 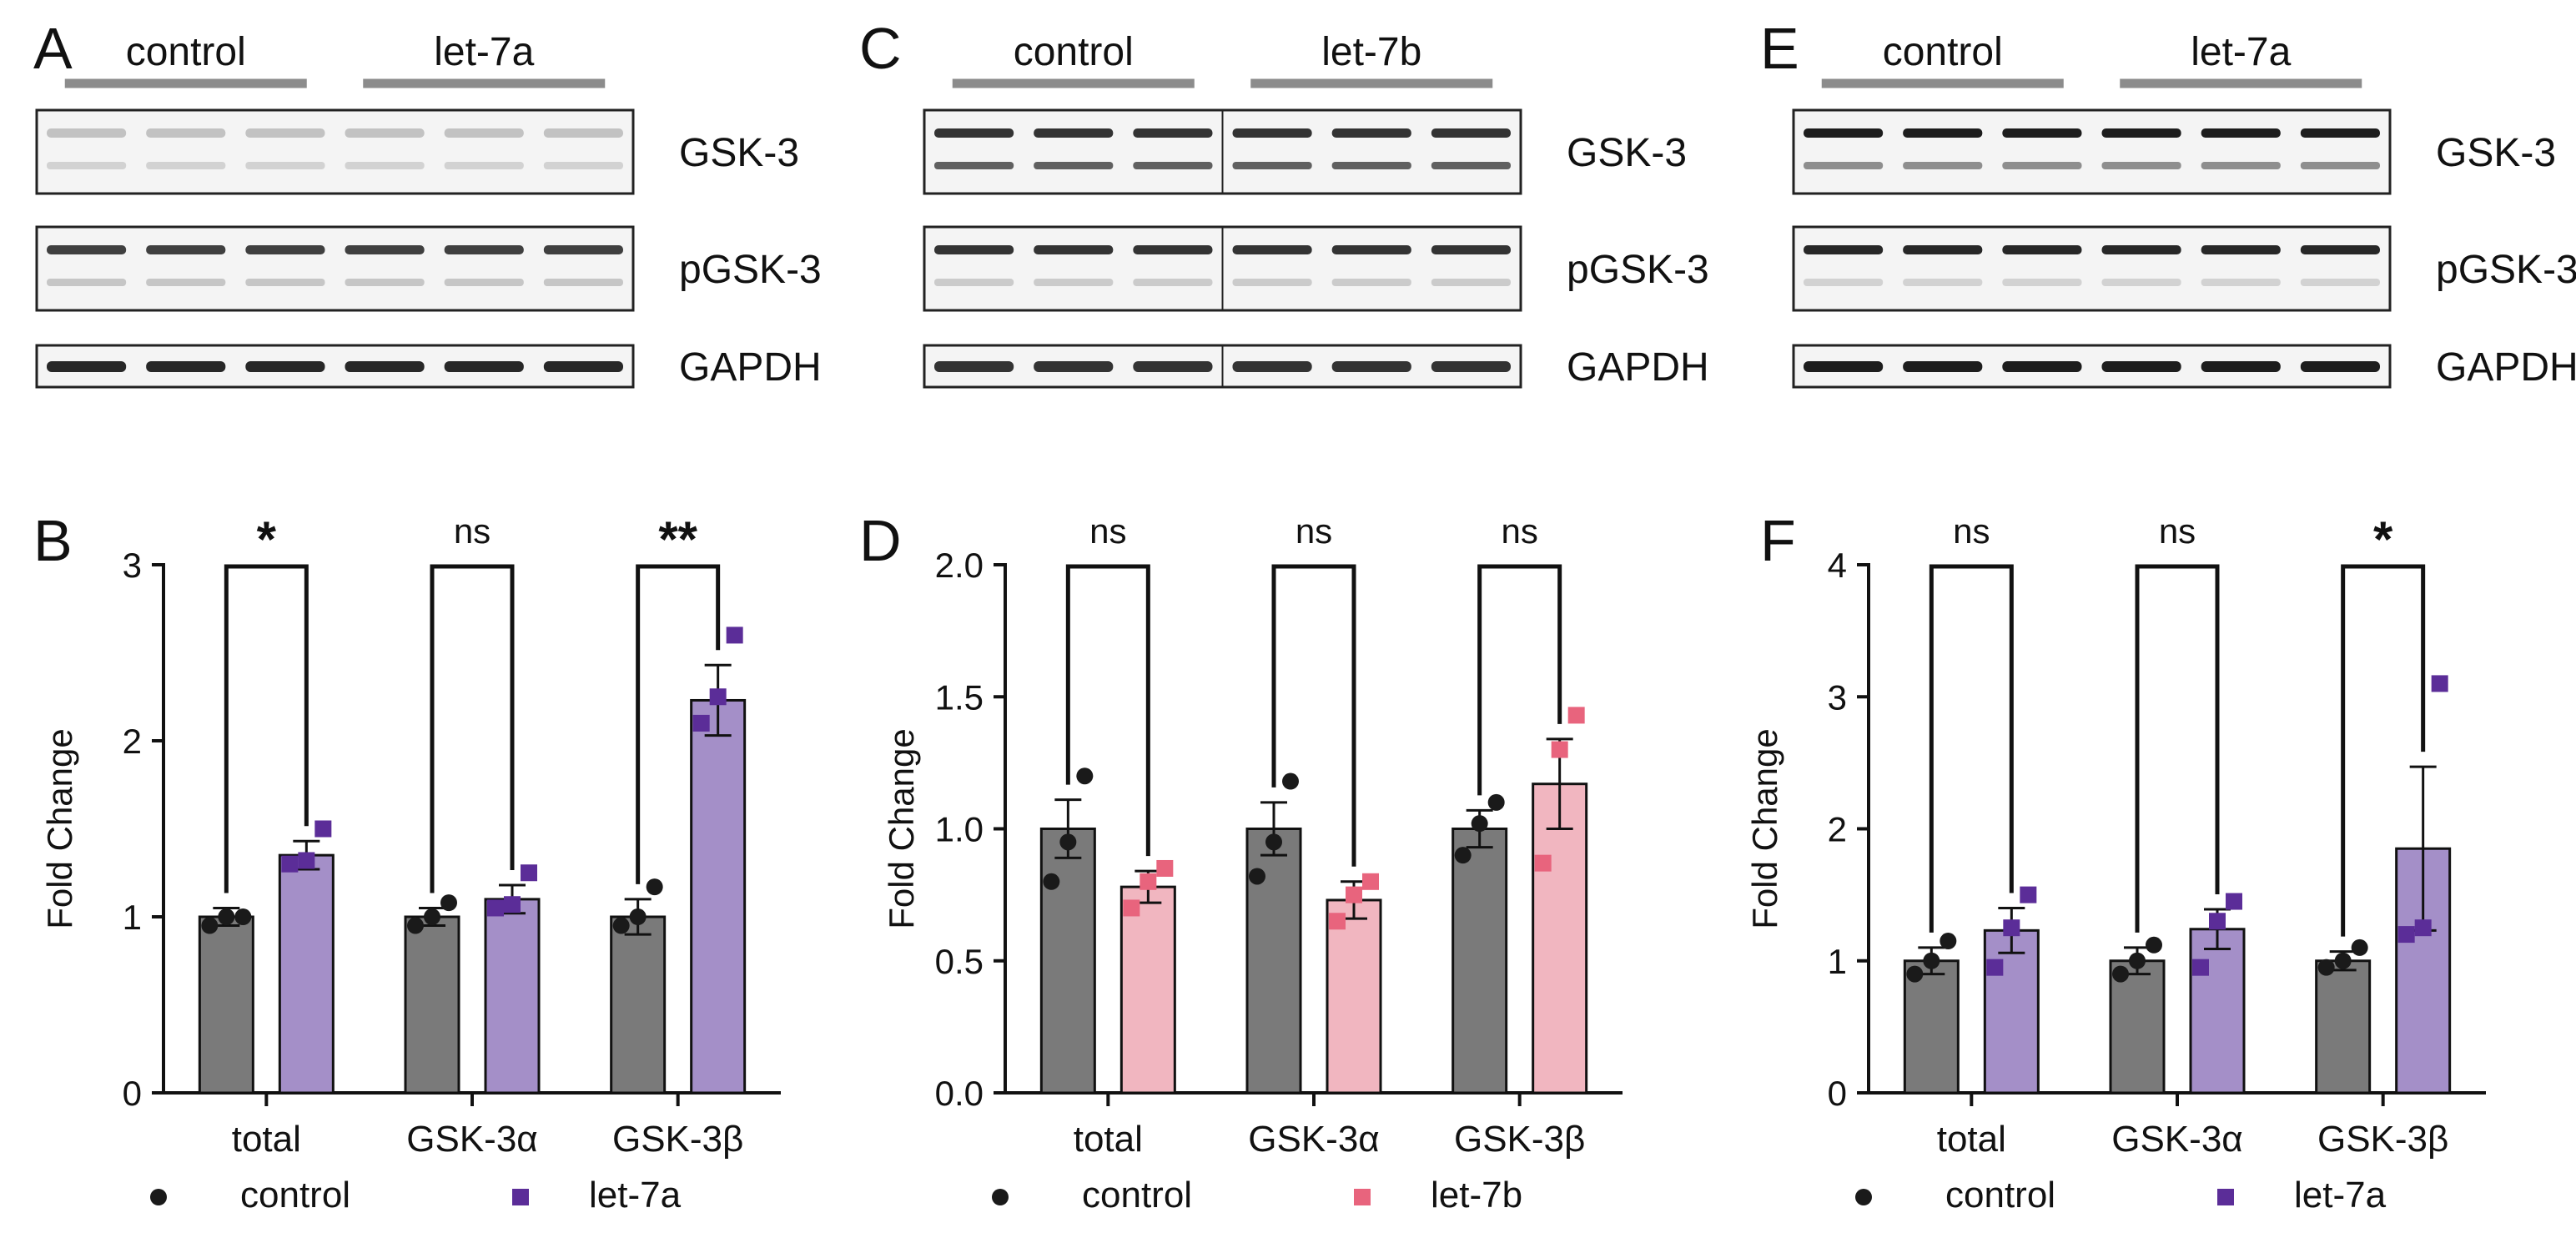 What do you see at coordinates (1837, 566) in the screenshot?
I see `y-tick-label: 4` at bounding box center [1837, 566].